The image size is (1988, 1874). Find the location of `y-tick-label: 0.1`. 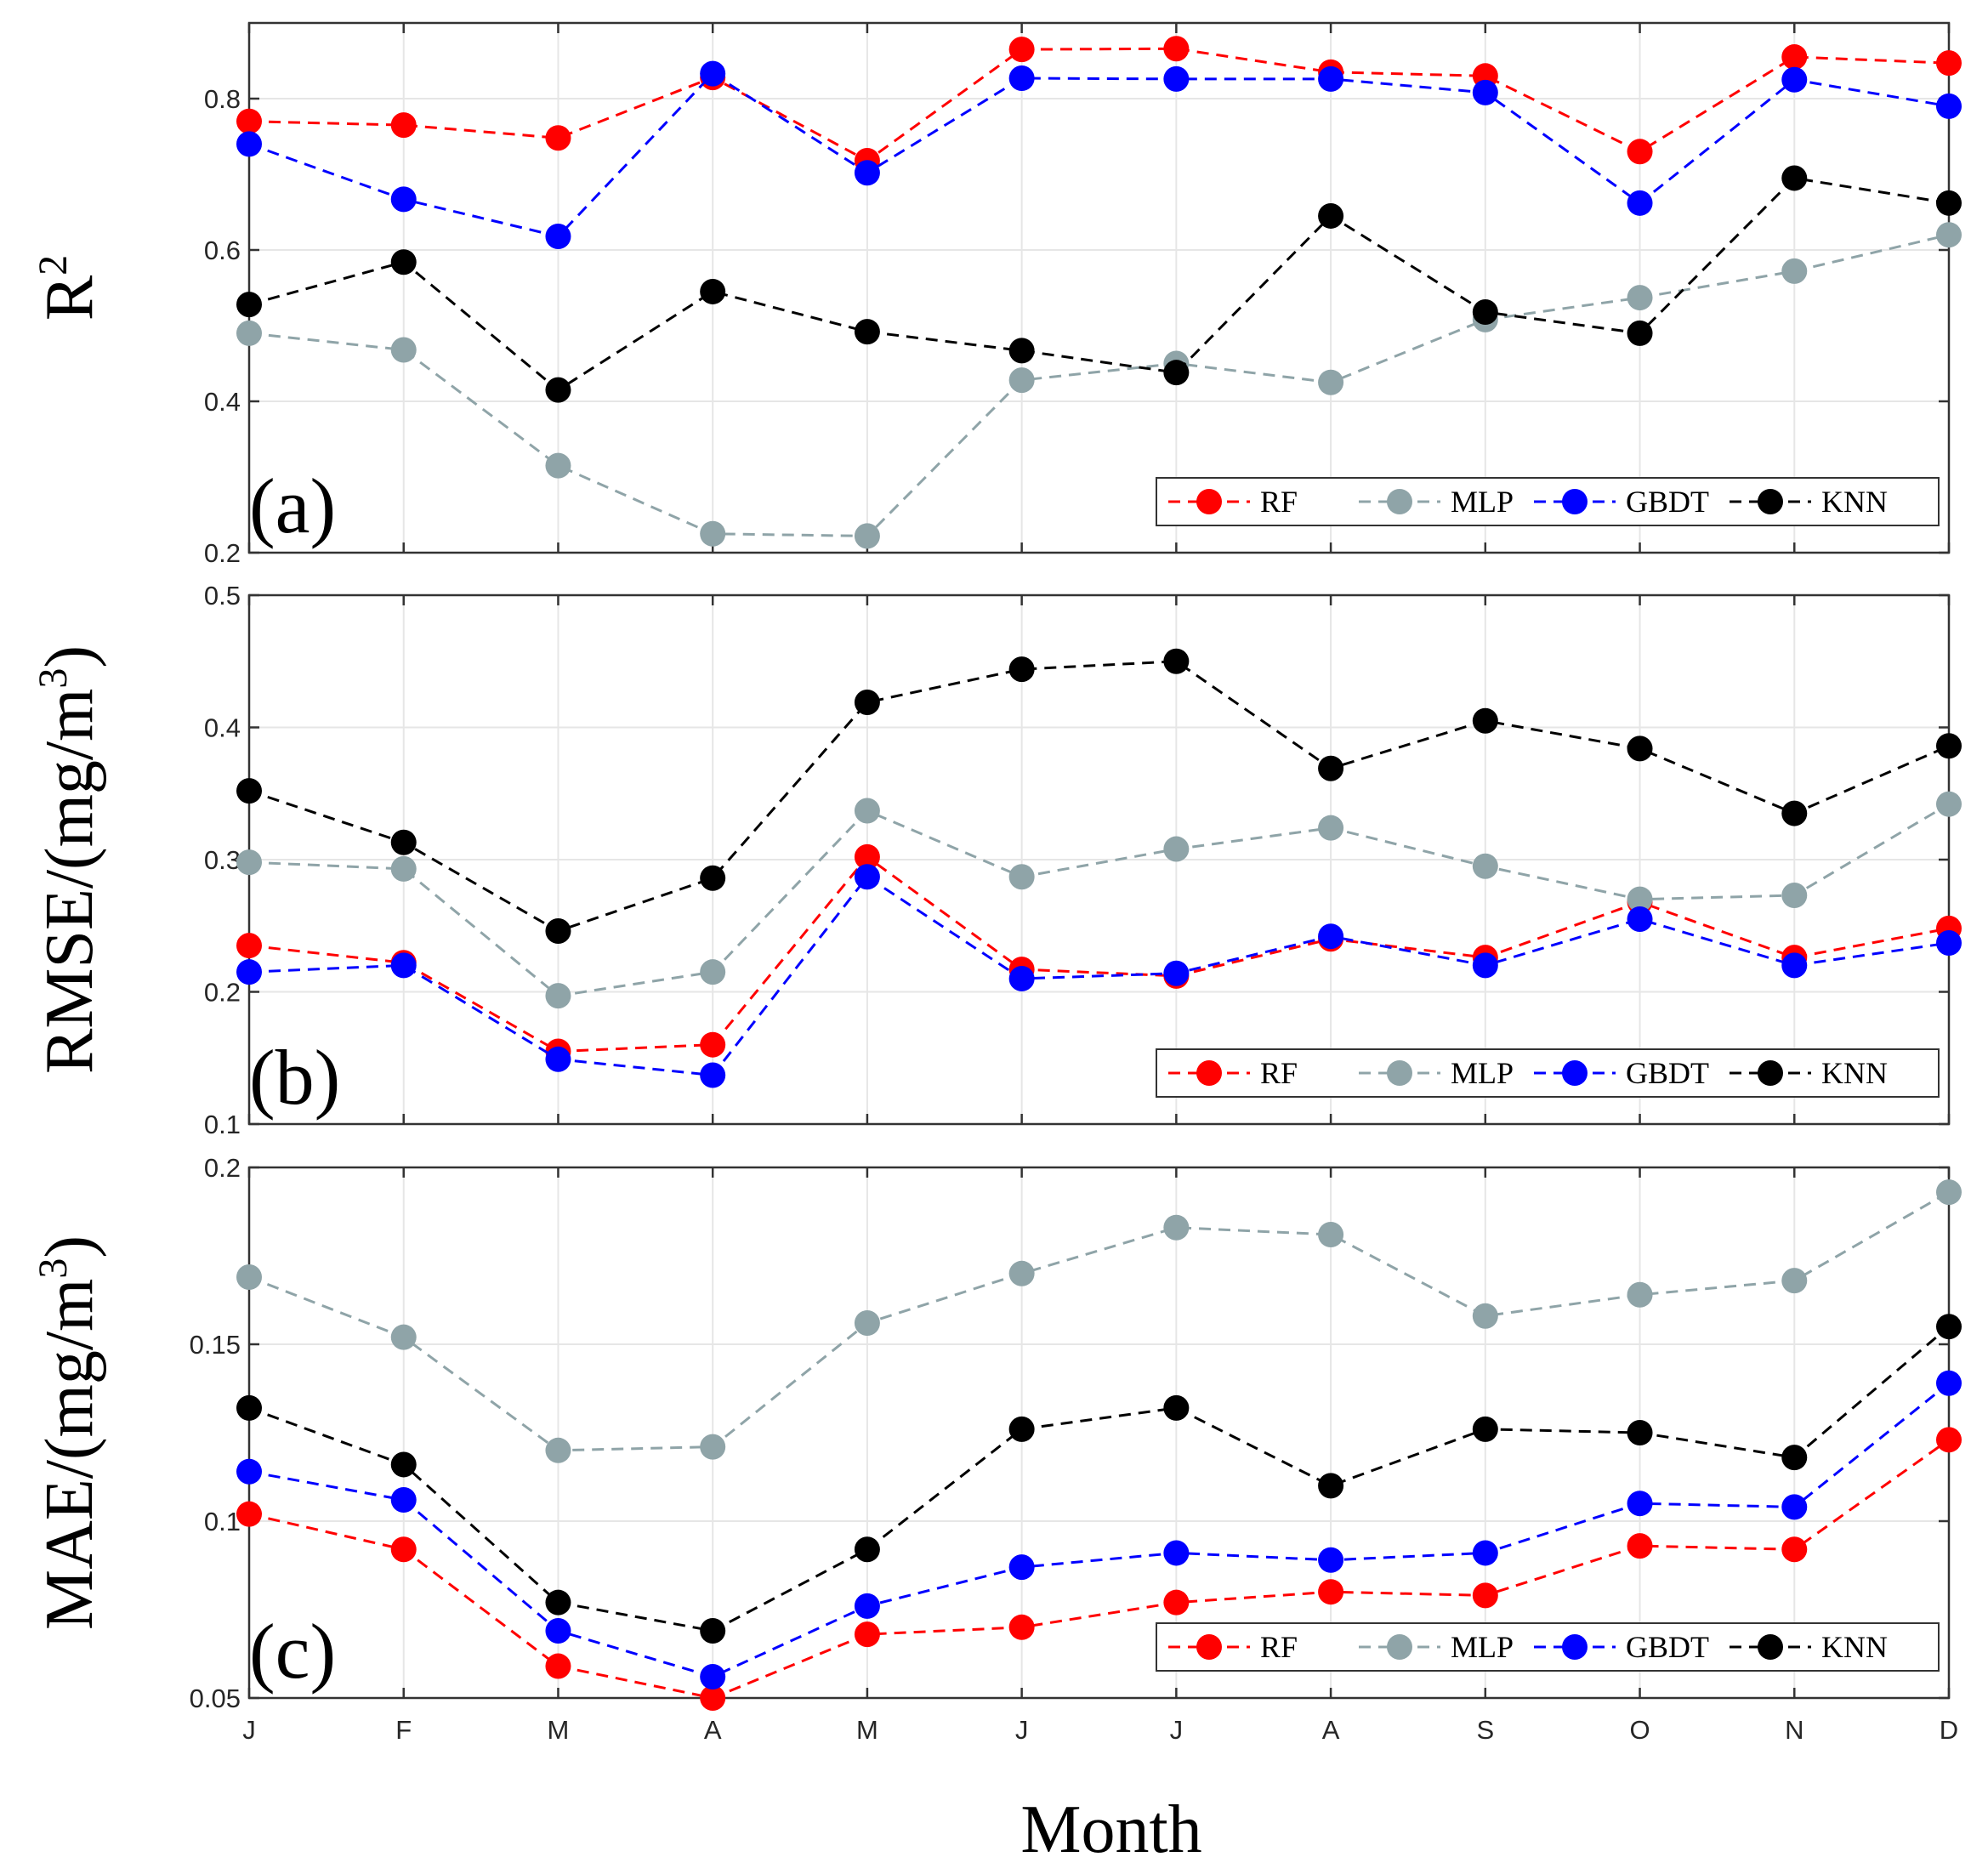

y-tick-label: 0.1 is located at coordinates (222, 1125).